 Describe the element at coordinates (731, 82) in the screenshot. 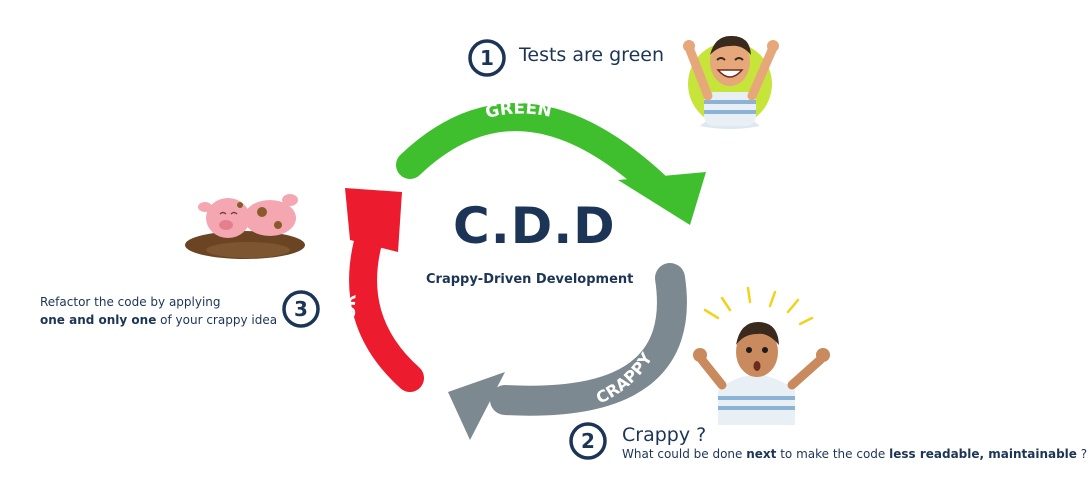

I see `happy-avatar-icon` at that location.